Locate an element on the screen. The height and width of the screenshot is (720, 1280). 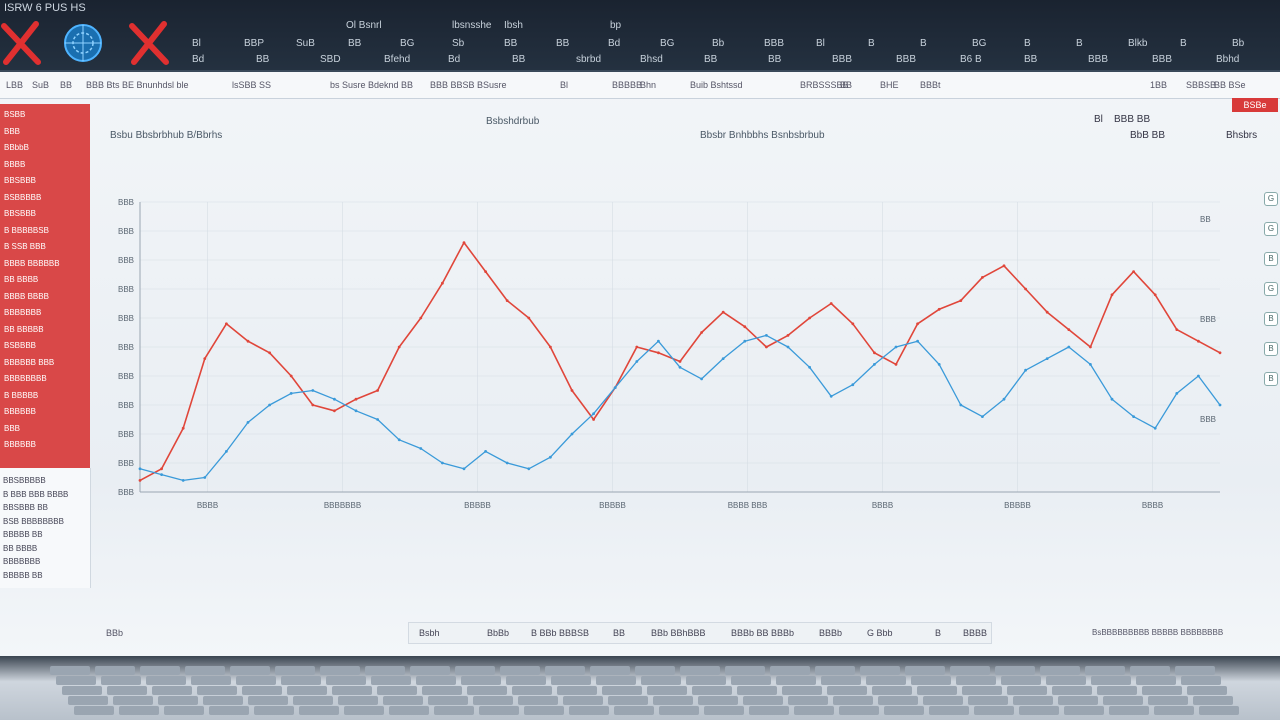
bottom-bar-item: BBBB is located at coordinates (975, 633).